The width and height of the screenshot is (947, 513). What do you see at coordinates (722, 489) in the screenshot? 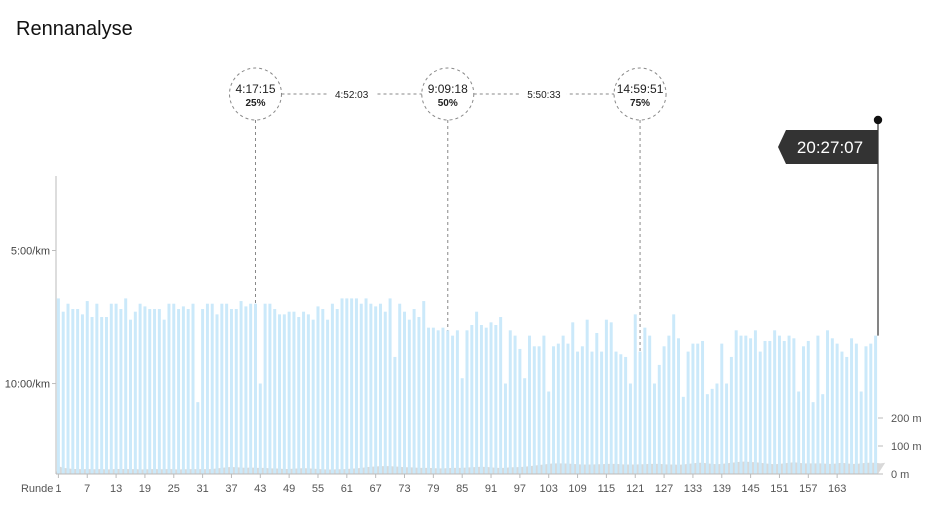
I see `x-tick-label: 139` at bounding box center [722, 489].